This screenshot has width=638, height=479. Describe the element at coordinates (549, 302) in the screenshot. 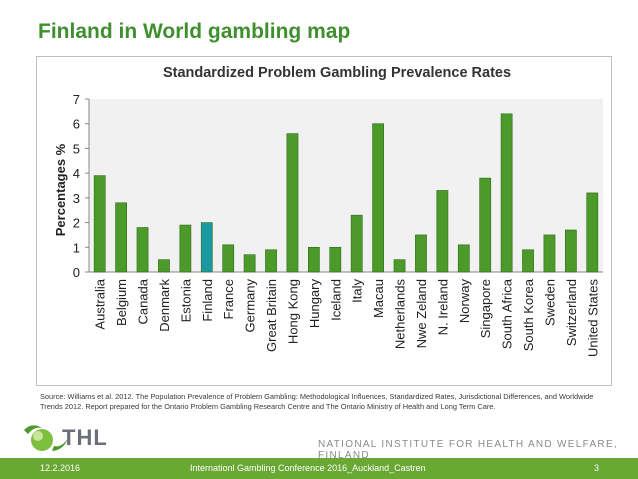

I see `x-tick-label: Sweden` at that location.